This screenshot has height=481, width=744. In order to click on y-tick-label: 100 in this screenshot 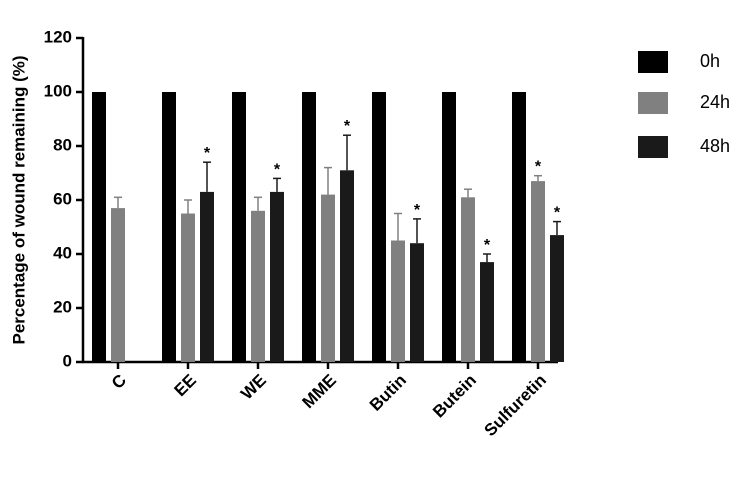, I will do `click(58, 90)`.